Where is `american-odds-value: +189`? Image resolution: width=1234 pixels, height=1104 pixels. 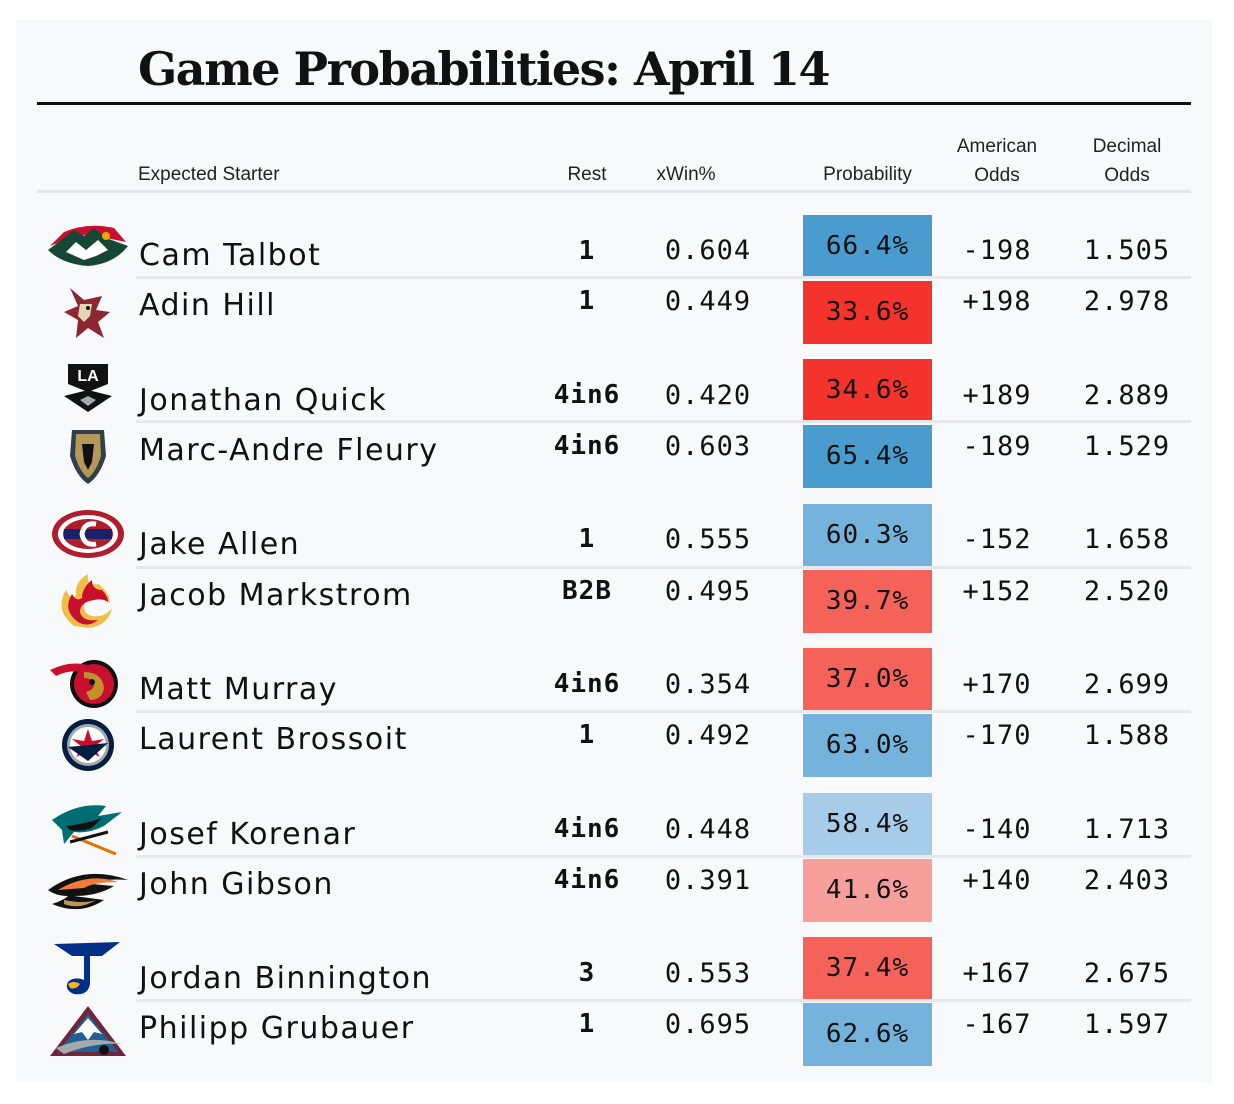 american-odds-value: +189 is located at coordinates (997, 395).